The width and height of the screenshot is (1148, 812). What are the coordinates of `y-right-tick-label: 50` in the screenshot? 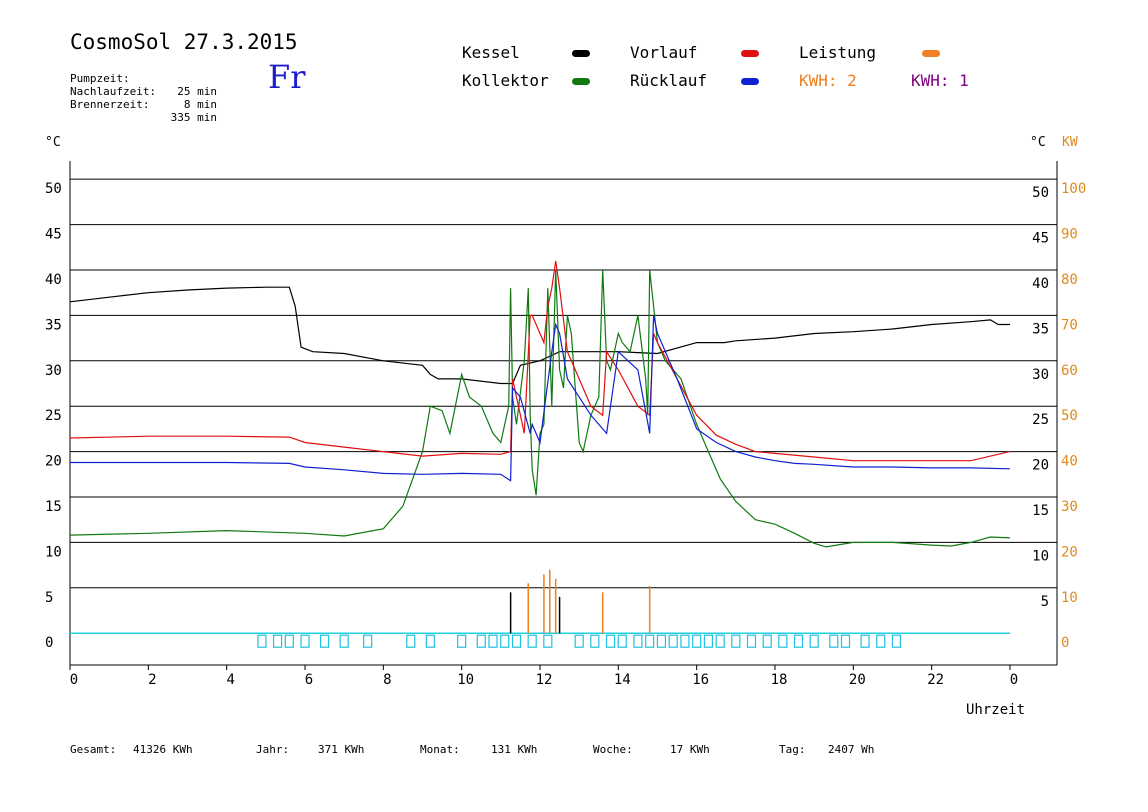 It's located at (1040, 193).